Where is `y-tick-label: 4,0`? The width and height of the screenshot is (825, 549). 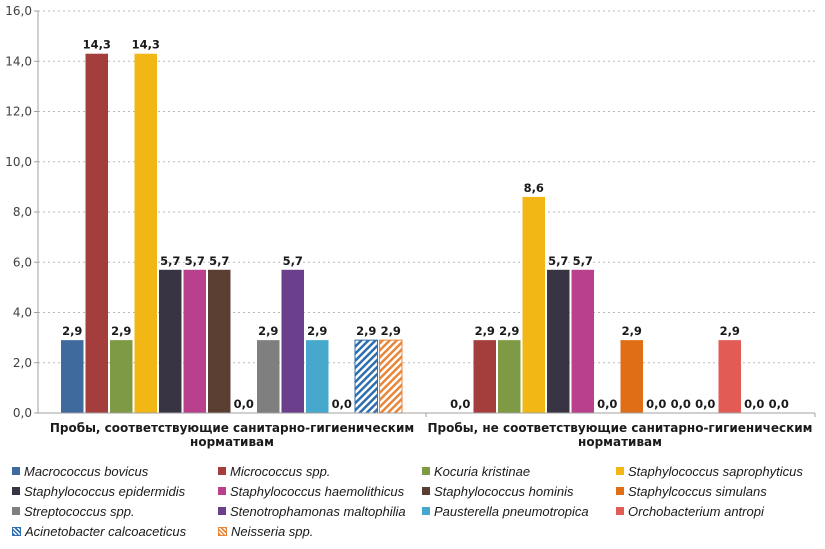 y-tick-label: 4,0 is located at coordinates (22, 313).